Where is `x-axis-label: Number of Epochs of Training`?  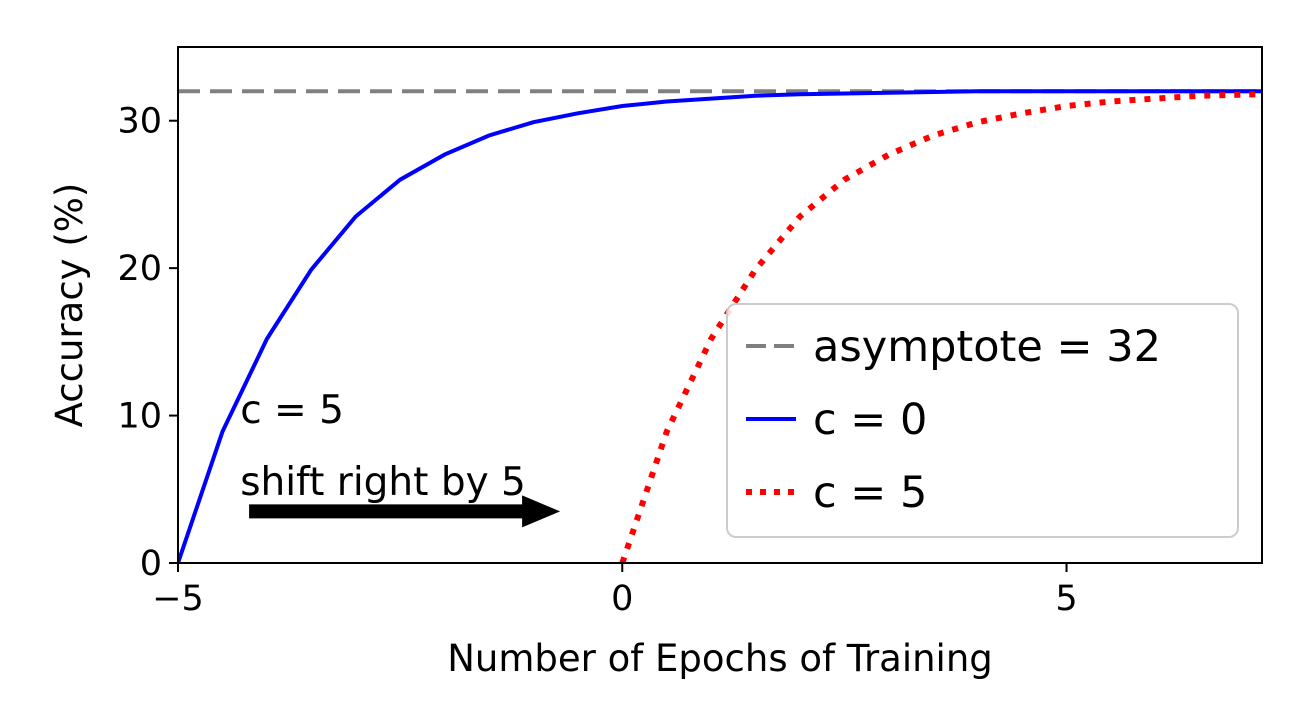
x-axis-label: Number of Epochs of Training is located at coordinates (720, 658).